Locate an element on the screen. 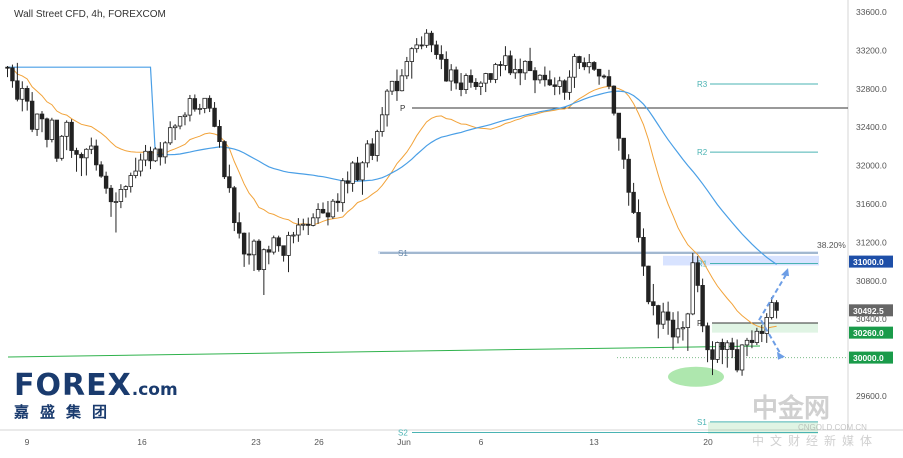 This screenshot has height=458, width=903. x-tick-label: 23 is located at coordinates (256, 442).